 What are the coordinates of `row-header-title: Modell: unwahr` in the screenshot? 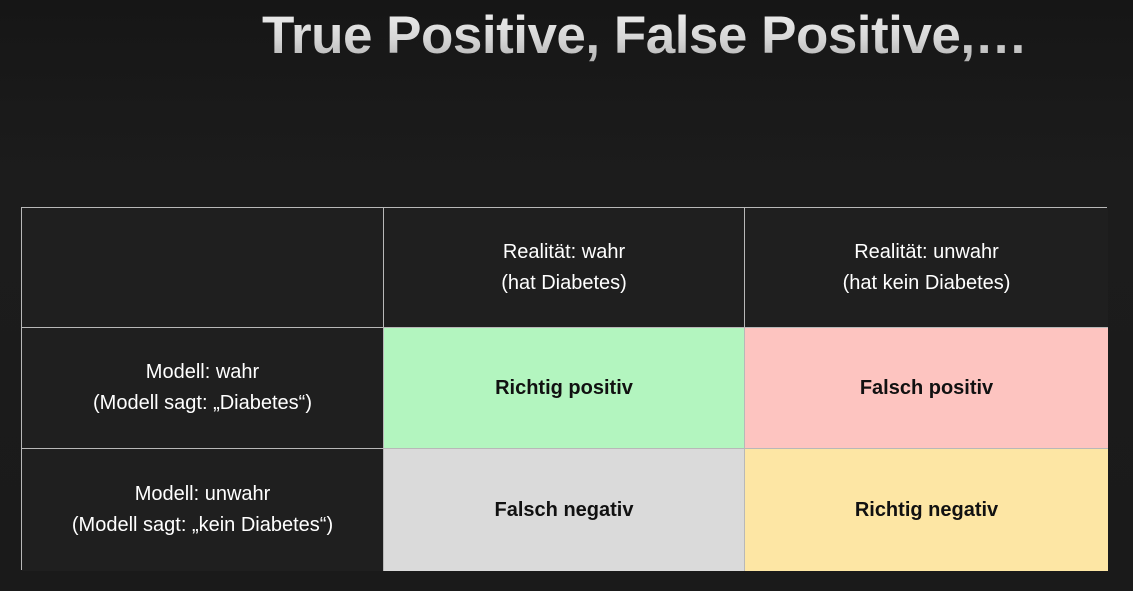 It's located at (202, 494).